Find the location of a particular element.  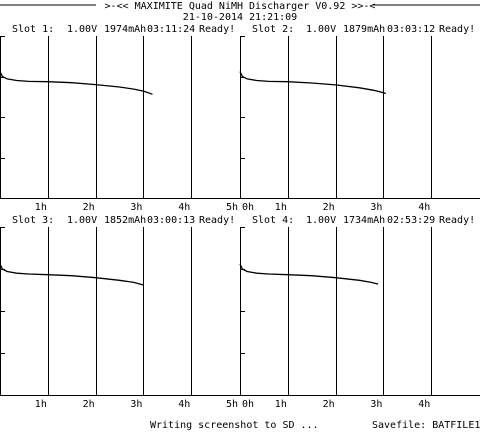

slot-2-status: Slot 2: 1.00V 1879mAh 03:03:12 Ready! is located at coordinates (363, 29).